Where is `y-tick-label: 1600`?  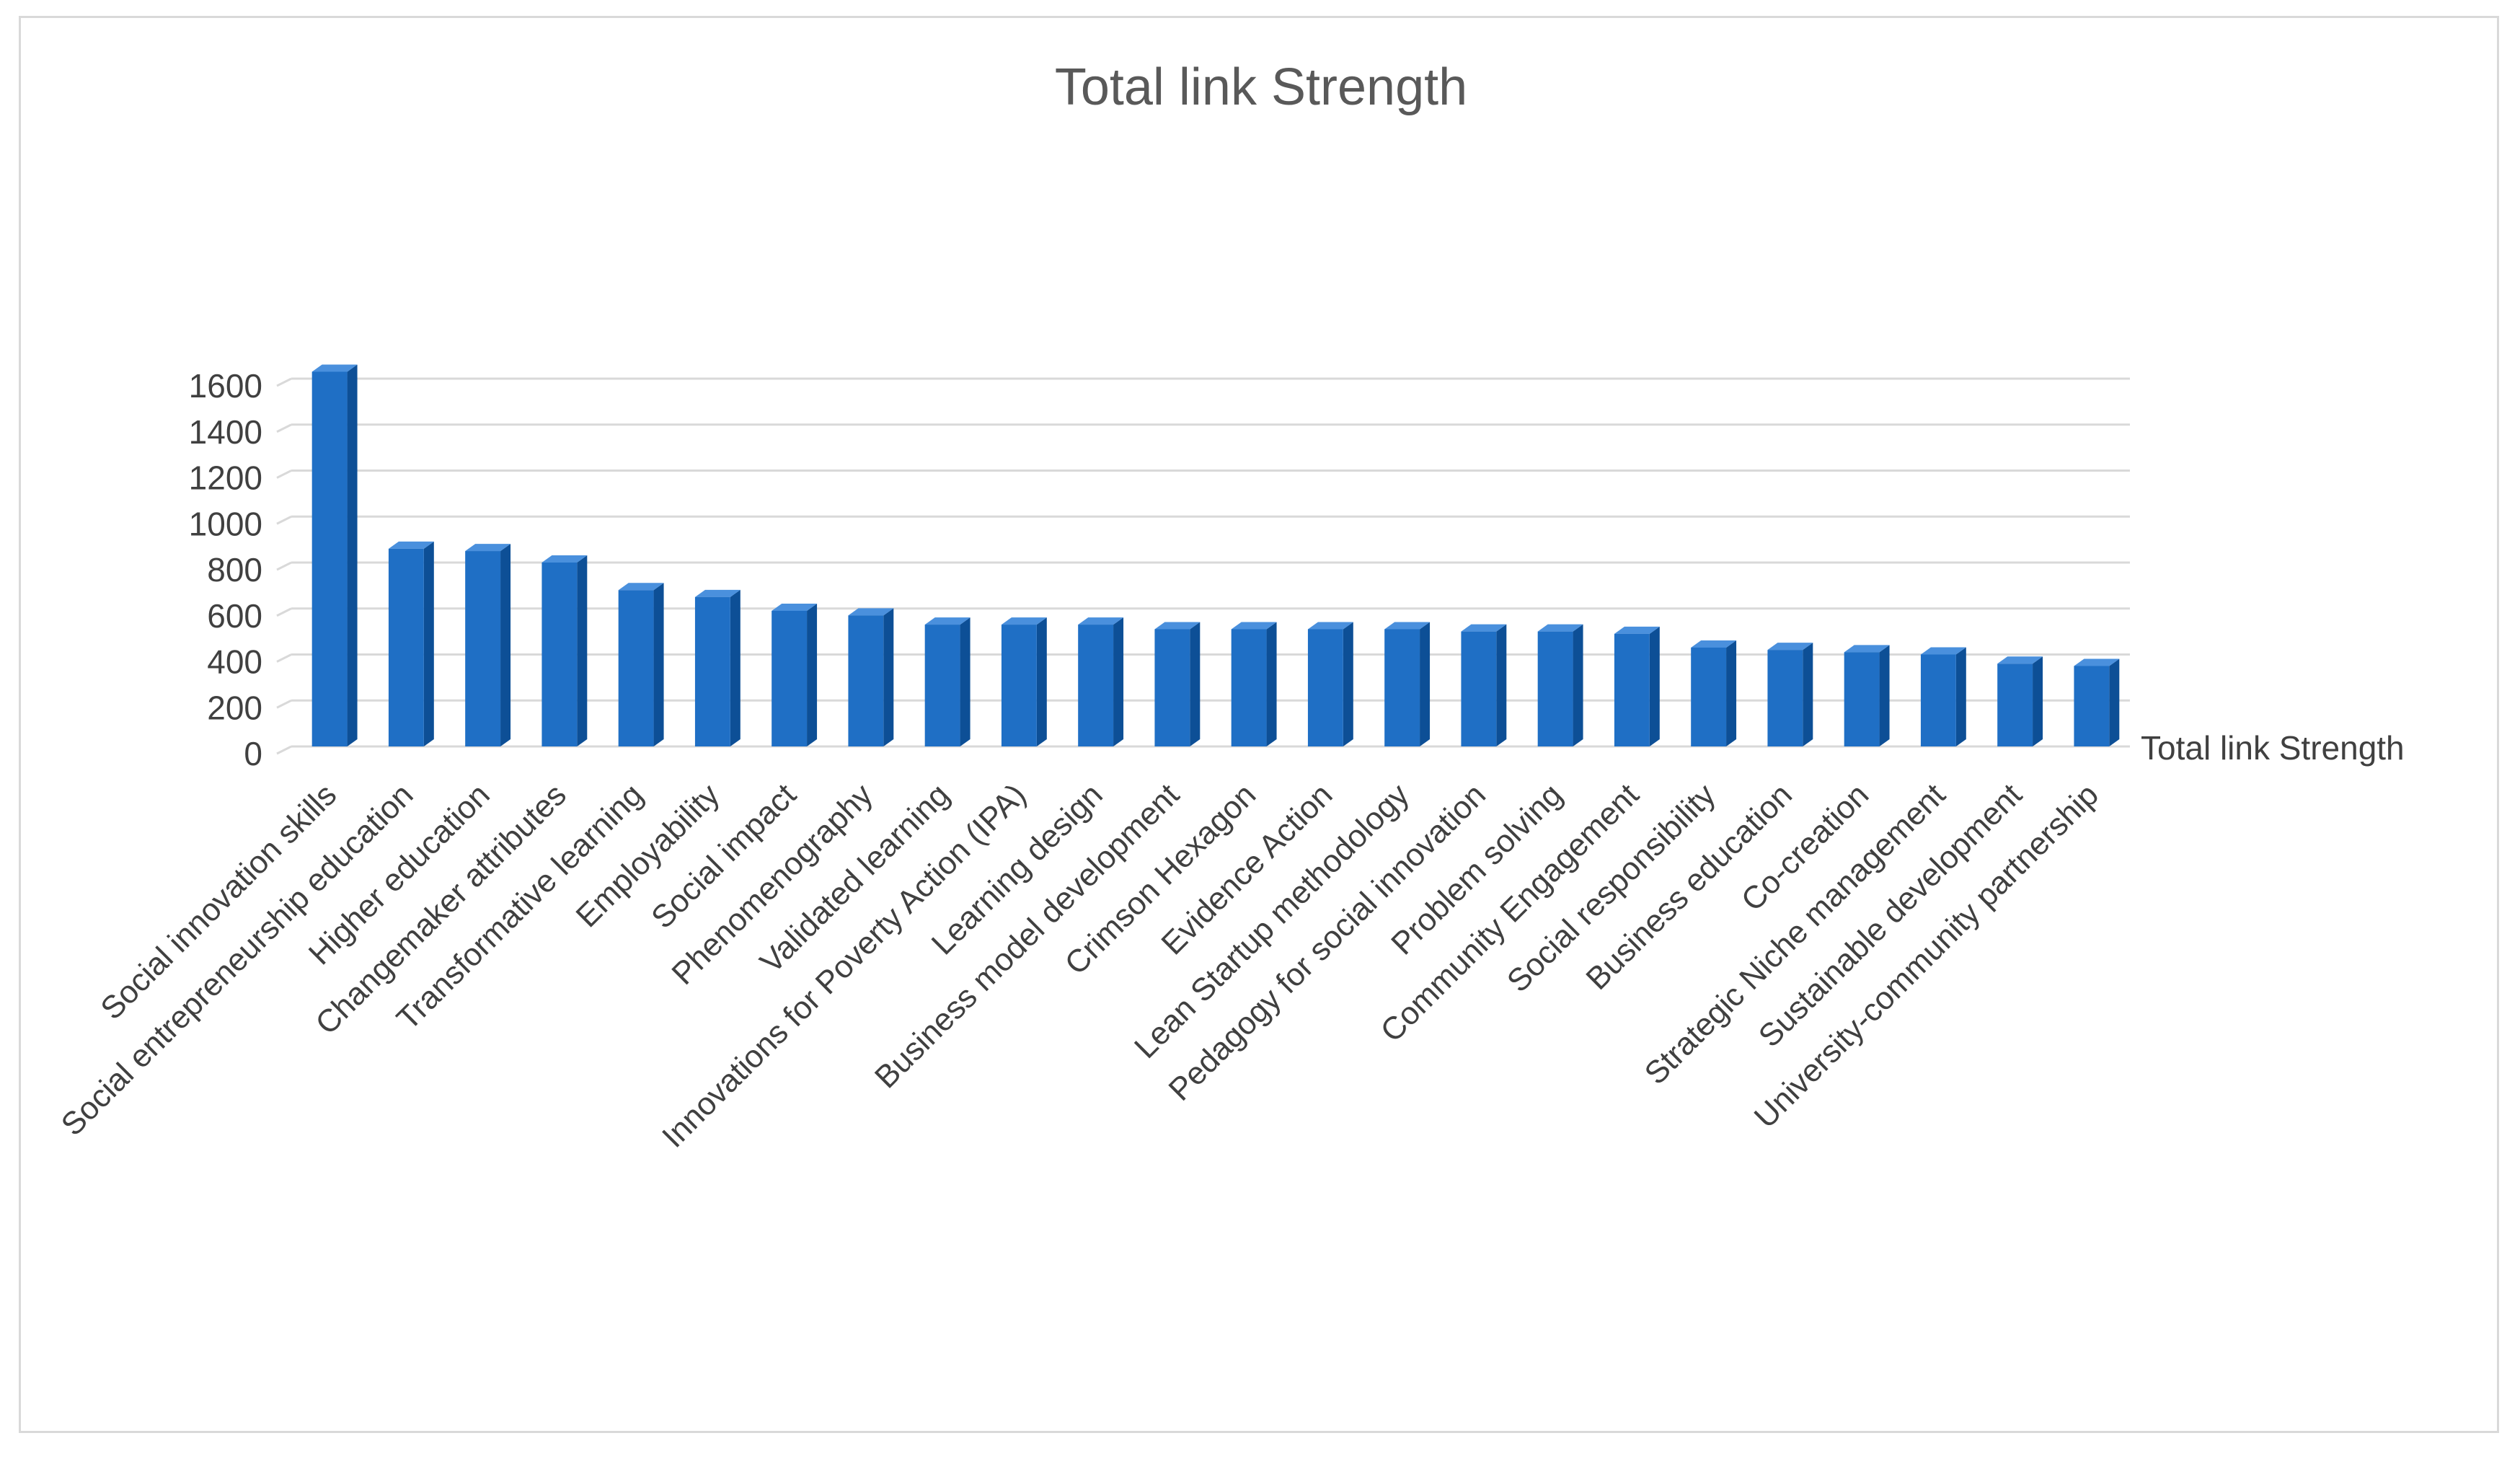
y-tick-label: 1600 is located at coordinates (225, 386).